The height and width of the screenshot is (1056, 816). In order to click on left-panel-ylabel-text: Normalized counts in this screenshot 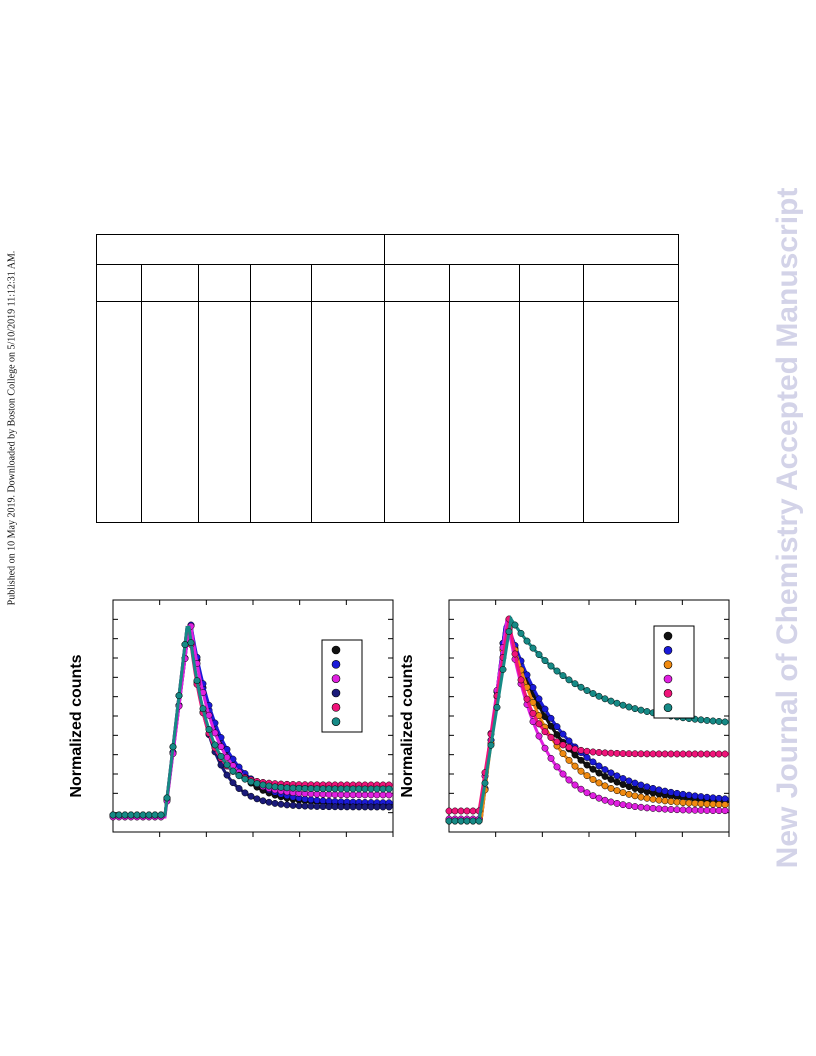, I will do `click(76, 726)`.